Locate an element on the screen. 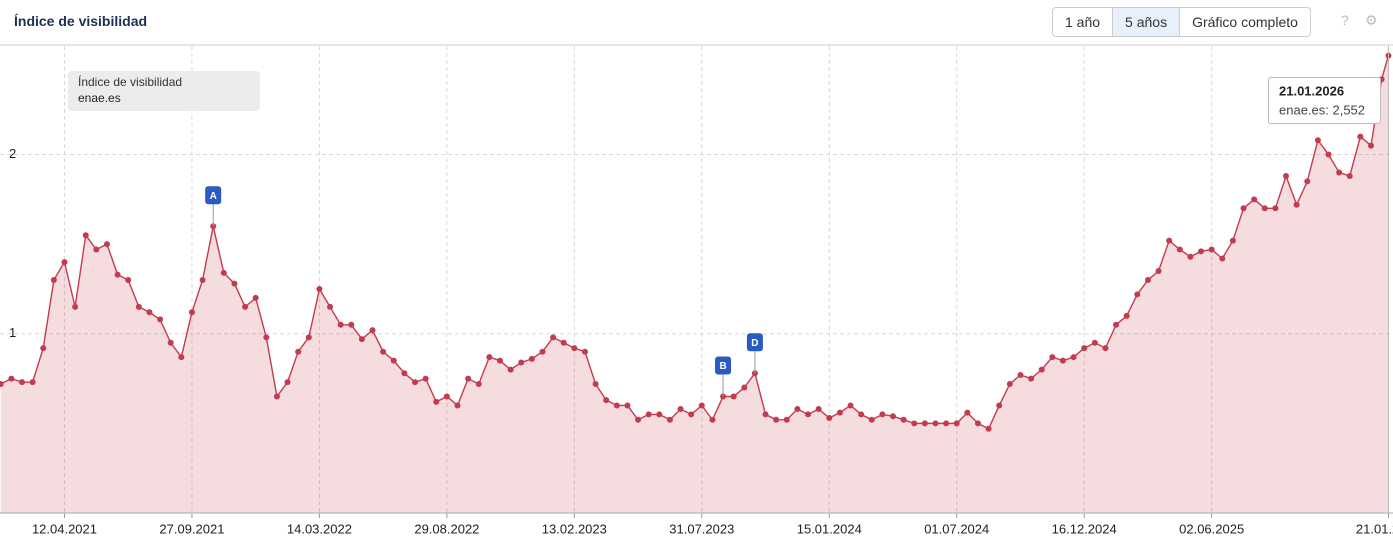  legend-entry: enae.es is located at coordinates (99, 98).